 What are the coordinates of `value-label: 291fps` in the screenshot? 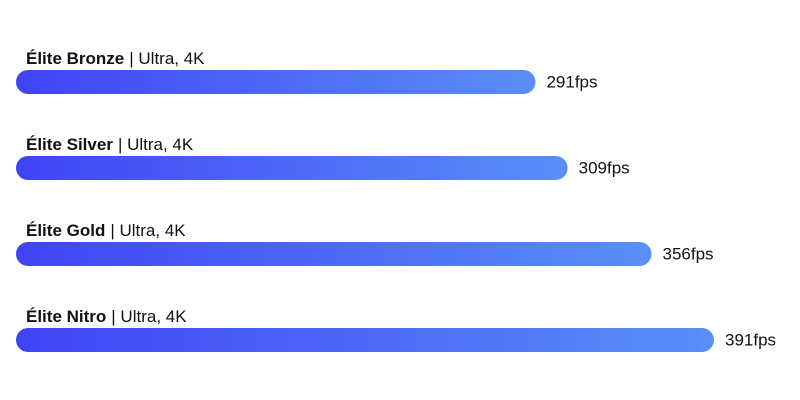 It's located at (571, 81).